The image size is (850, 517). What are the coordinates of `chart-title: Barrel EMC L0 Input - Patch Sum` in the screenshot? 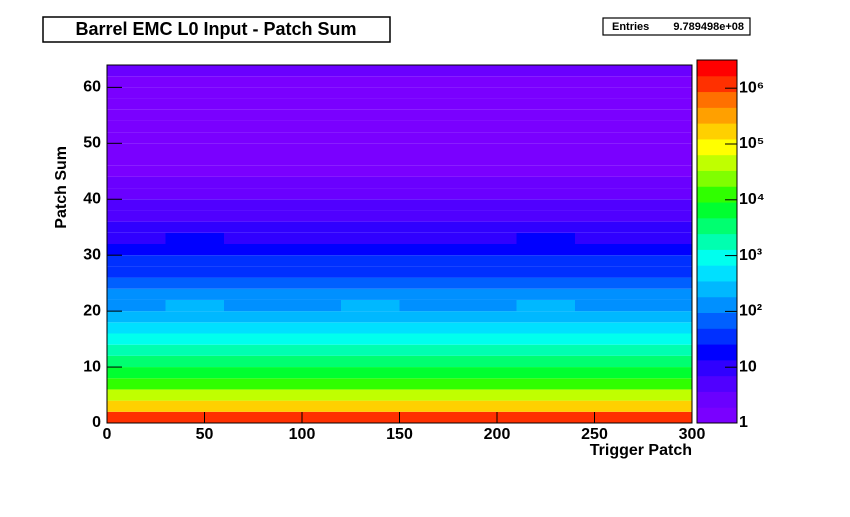 It's located at (215, 29).